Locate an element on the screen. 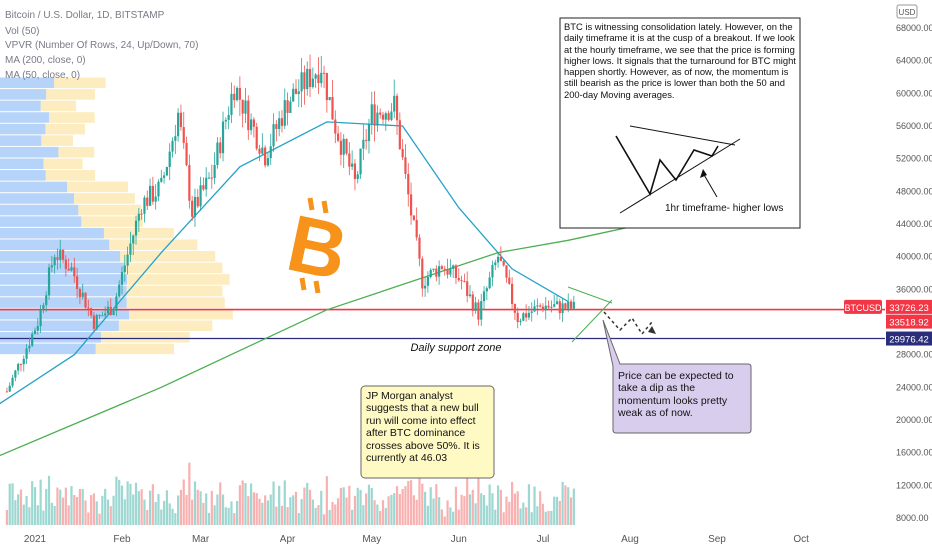 The image size is (932, 550). time-axis: 2021 Feb Mar Apr May Jun Jul Aug Sep Oct is located at coordinates (416, 539).